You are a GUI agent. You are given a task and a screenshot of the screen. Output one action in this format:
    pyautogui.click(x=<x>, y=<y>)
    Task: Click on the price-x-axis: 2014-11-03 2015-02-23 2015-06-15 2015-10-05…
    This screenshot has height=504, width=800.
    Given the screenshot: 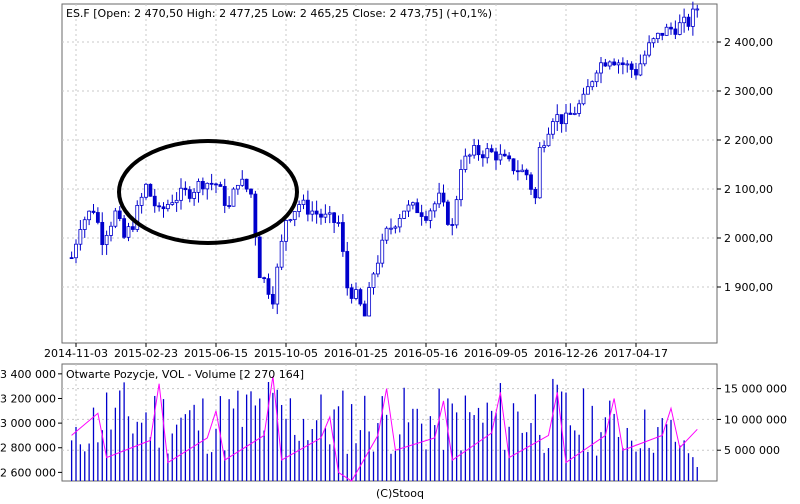 What is the action you would take?
    pyautogui.click(x=356, y=351)
    